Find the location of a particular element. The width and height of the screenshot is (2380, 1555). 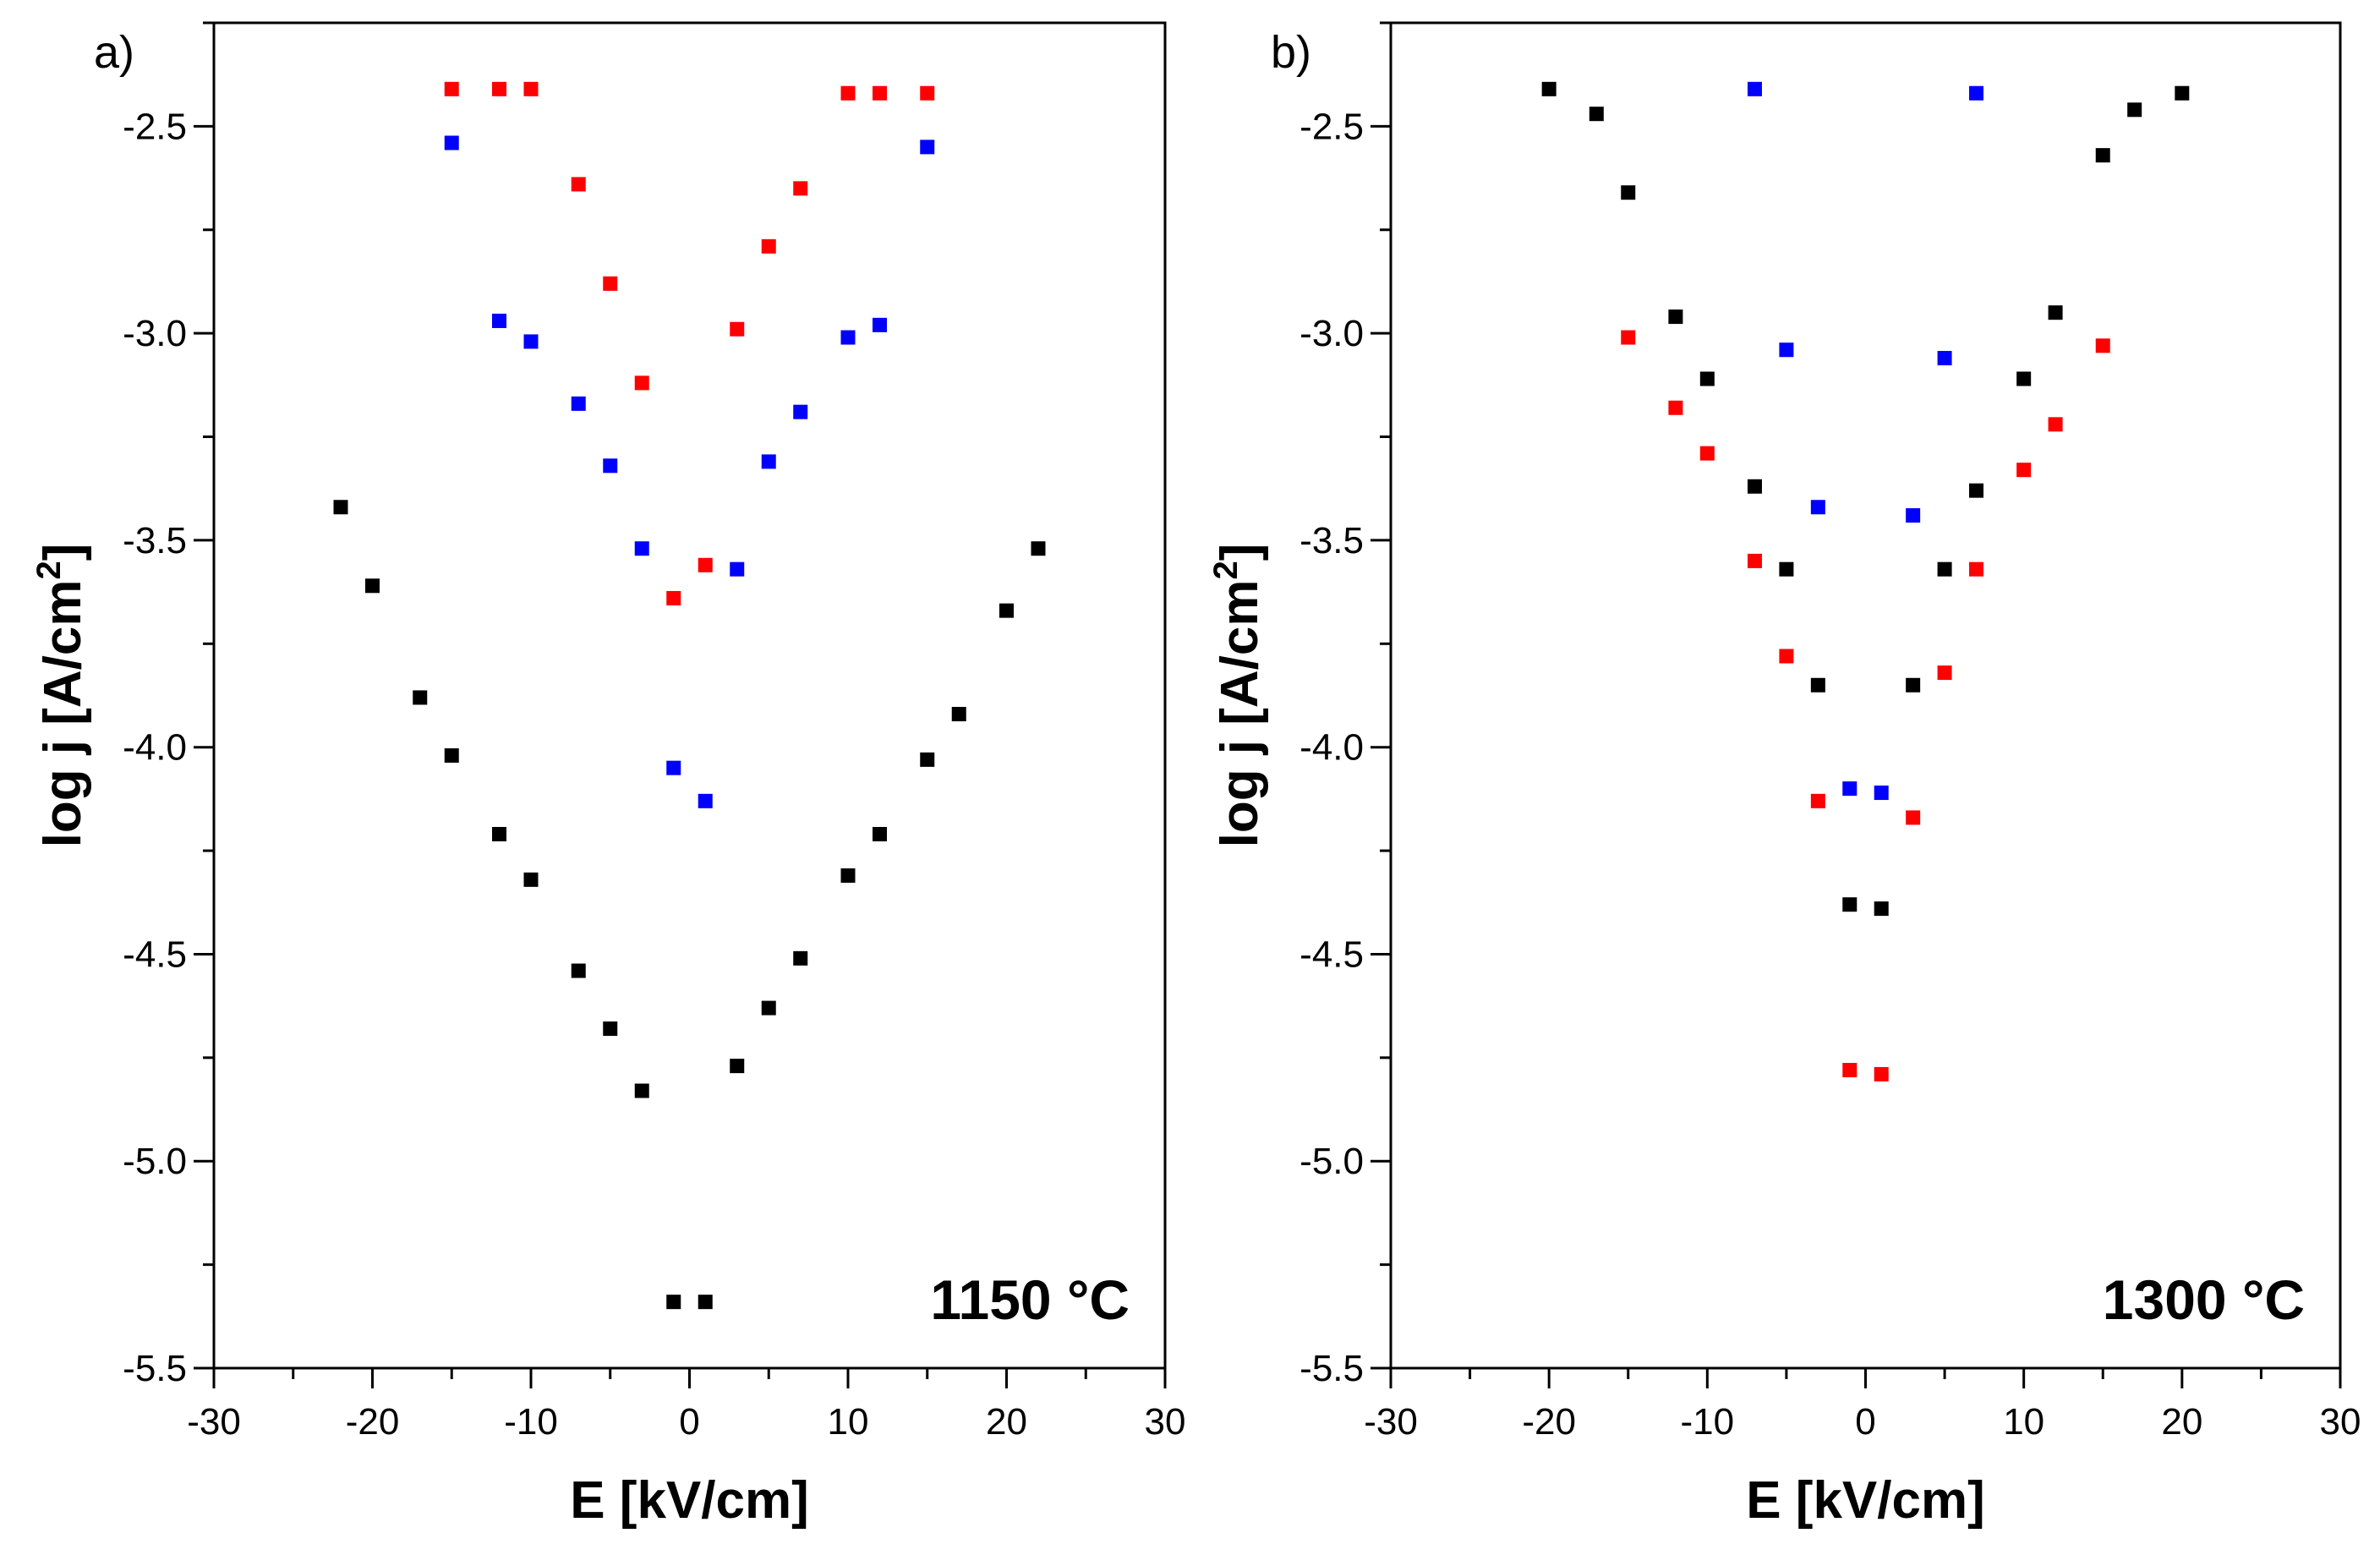

y-tick-label: -3.0 is located at coordinates (155, 333).